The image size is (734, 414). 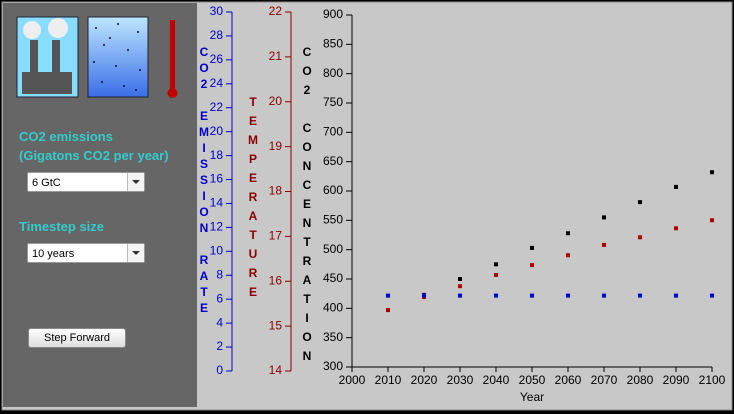 What do you see at coordinates (352, 380) in the screenshot?
I see `x-tick-label: 2000` at bounding box center [352, 380].